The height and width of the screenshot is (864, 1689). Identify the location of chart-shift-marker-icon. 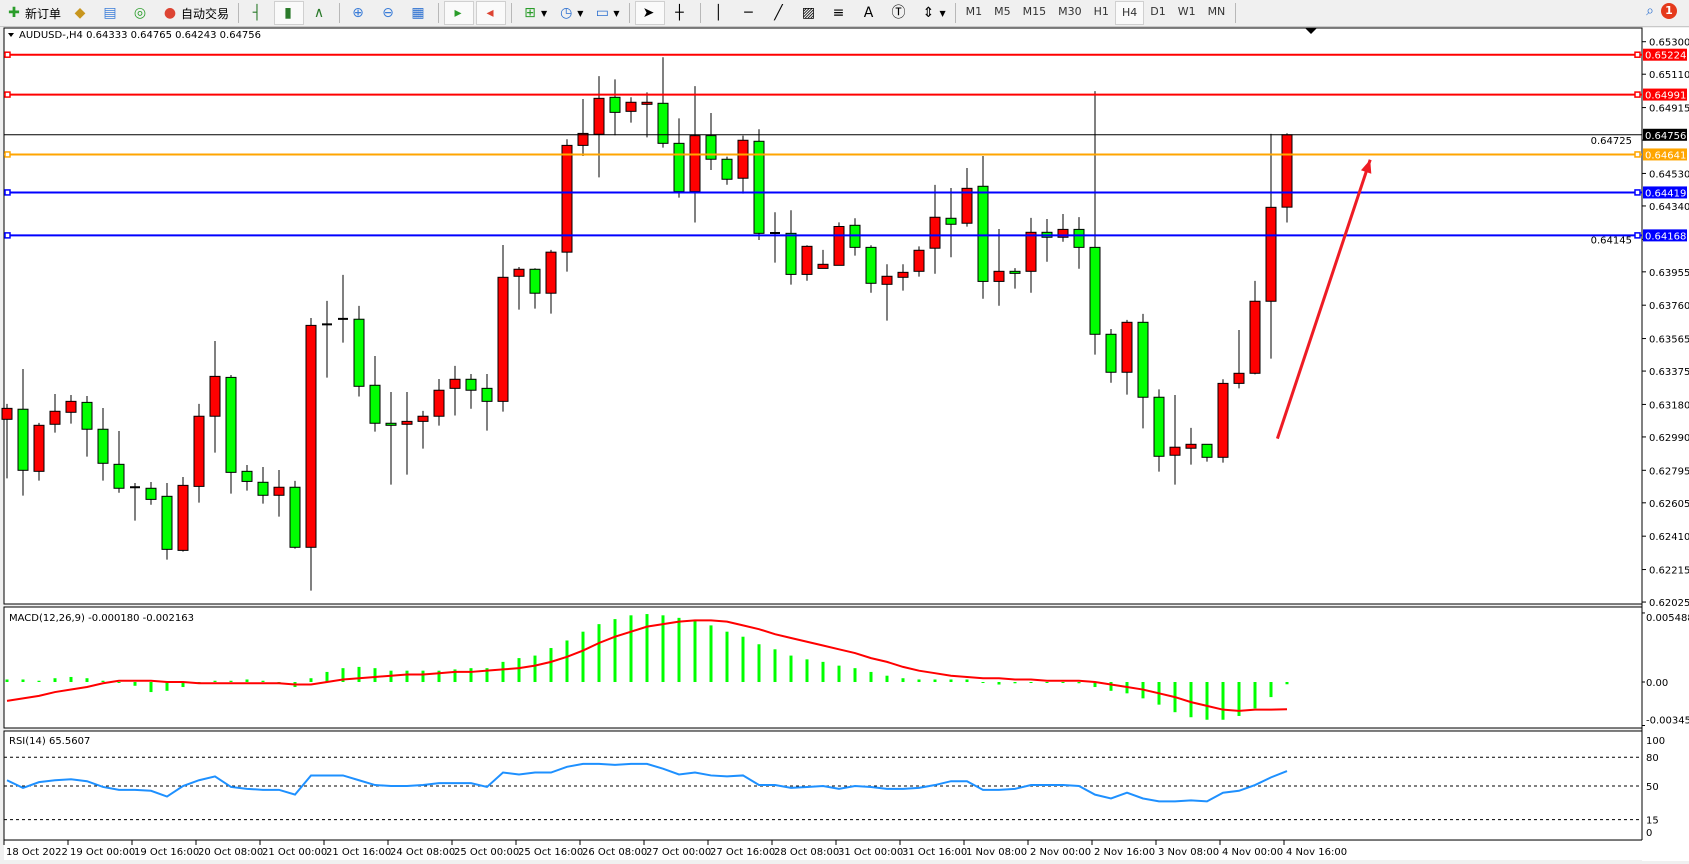
(1311, 31).